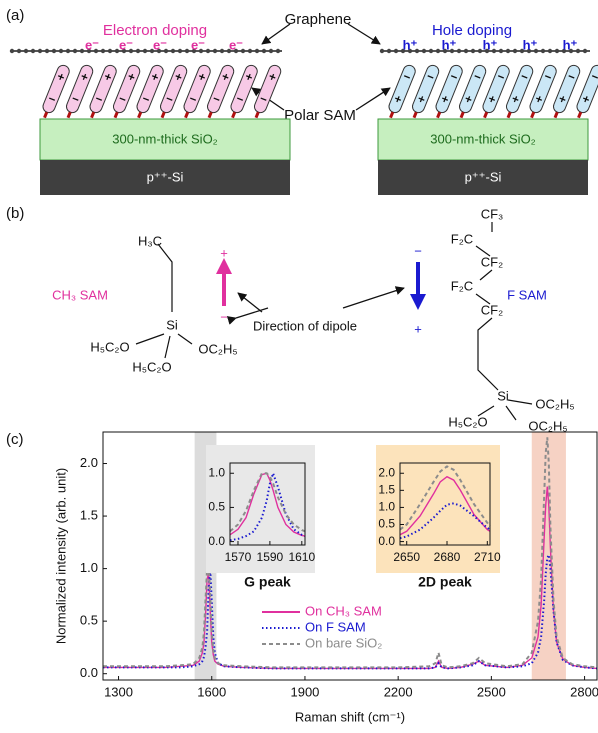  What do you see at coordinates (198, 44) in the screenshot?
I see `electron: e⁻` at bounding box center [198, 44].